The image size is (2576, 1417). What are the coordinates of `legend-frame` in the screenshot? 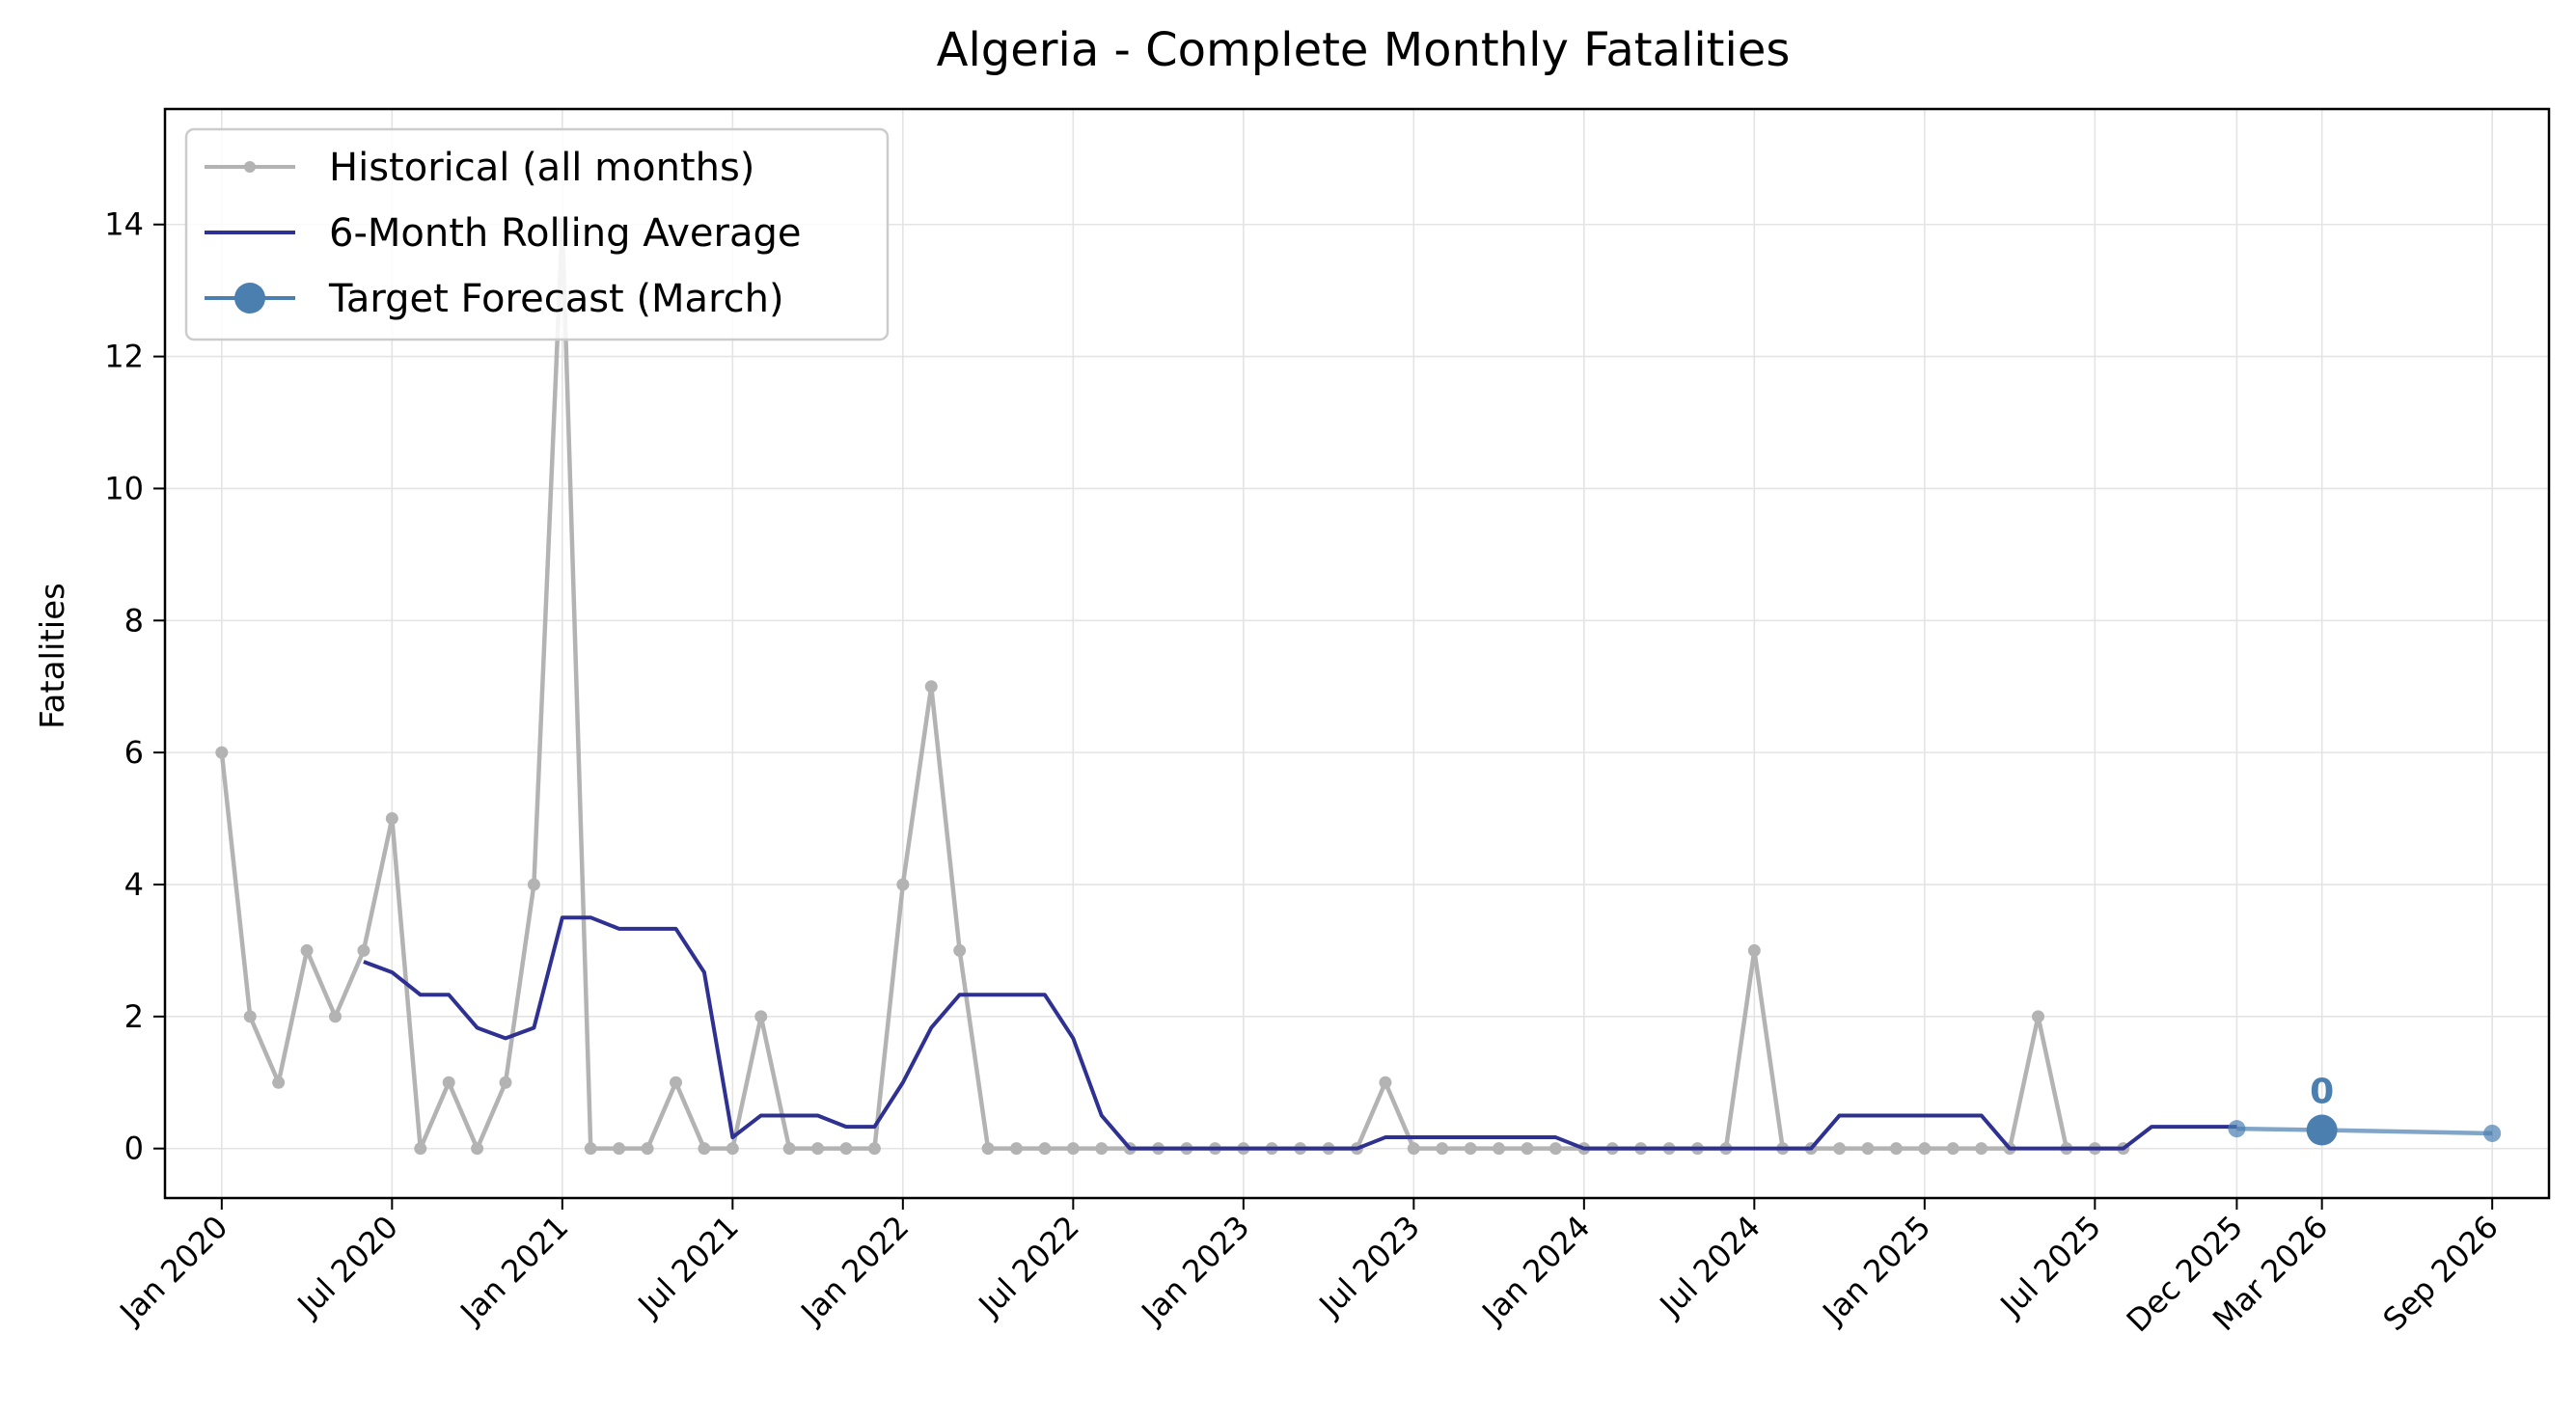 It's located at (537, 234).